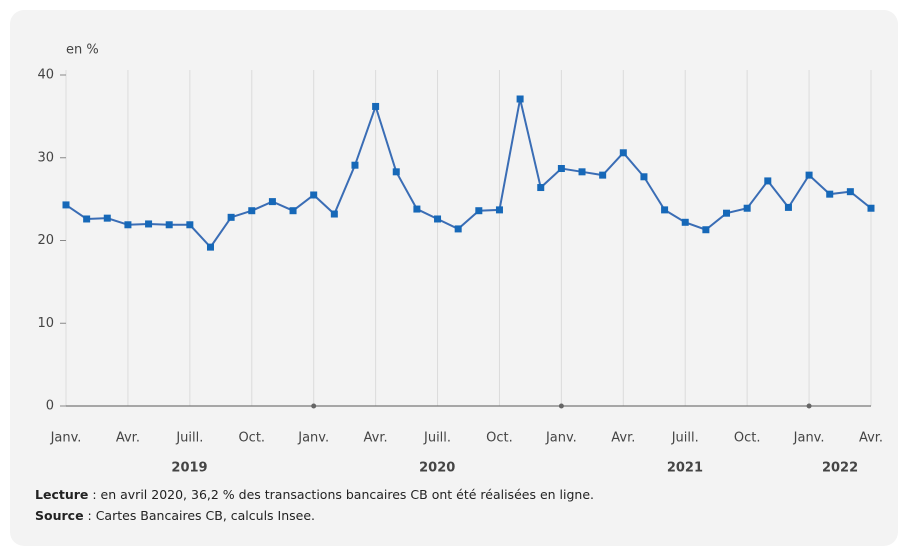  I want to click on note-label: Source, so click(59, 515).